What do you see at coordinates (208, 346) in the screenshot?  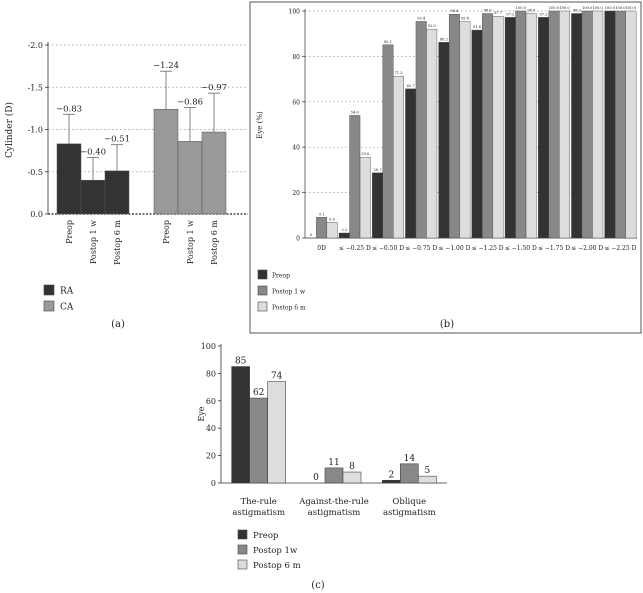 I see `y-tick-label: 100` at bounding box center [208, 346].